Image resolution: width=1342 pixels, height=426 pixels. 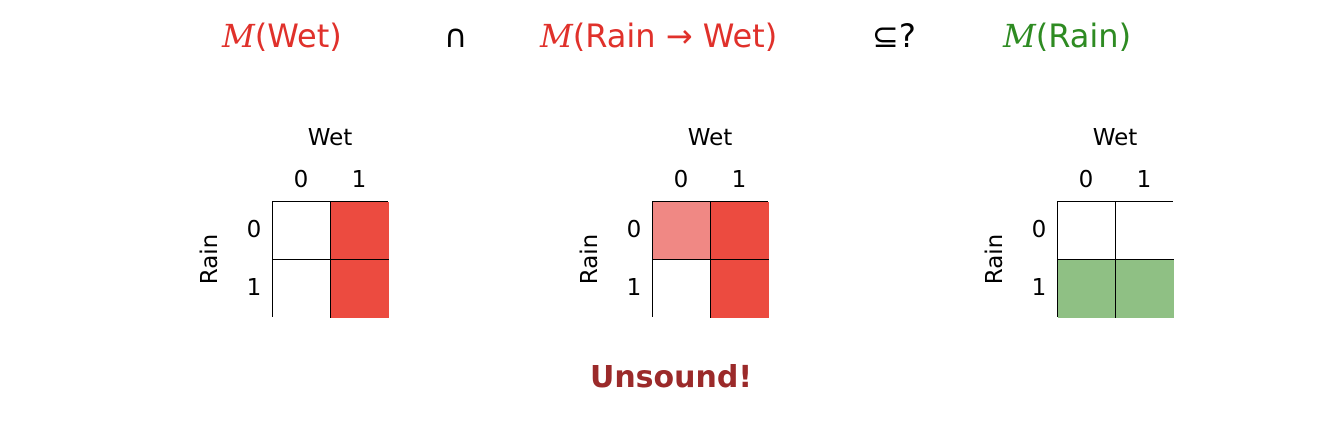 What do you see at coordinates (894, 36) in the screenshot?
I see `subset-question-operator: ⊆?` at bounding box center [894, 36].